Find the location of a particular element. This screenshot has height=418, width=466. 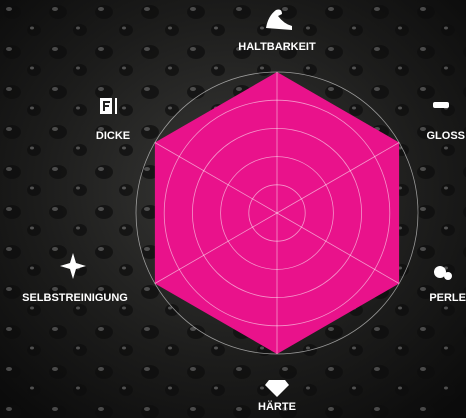

axis-label: DICKE is located at coordinates (113, 136).